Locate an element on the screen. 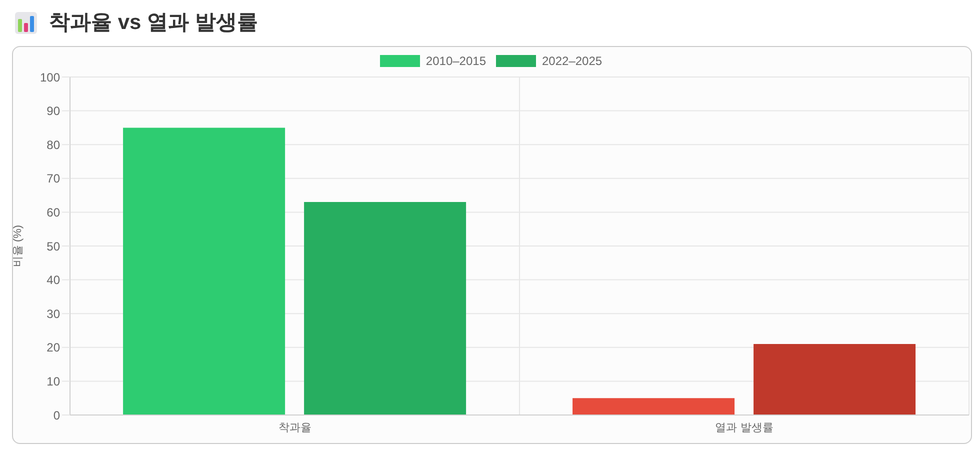  x-tick-label: 열과 발생률 is located at coordinates (744, 428).